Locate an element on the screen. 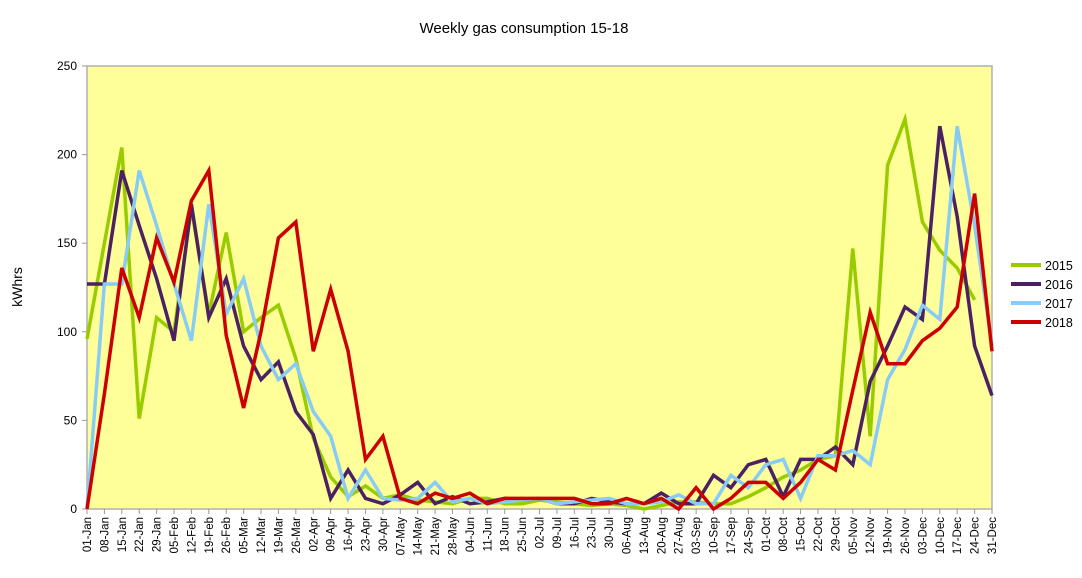 Image resolution: width=1082 pixels, height=578 pixels. x-tick-label: 30-Apr is located at coordinates (384, 534).